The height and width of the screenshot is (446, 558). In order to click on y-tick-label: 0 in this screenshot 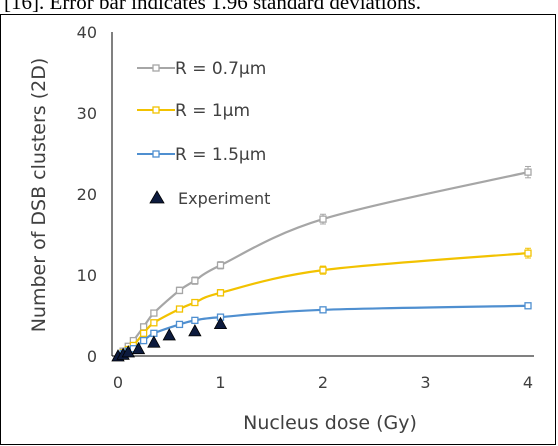, I will do `click(92, 356)`.